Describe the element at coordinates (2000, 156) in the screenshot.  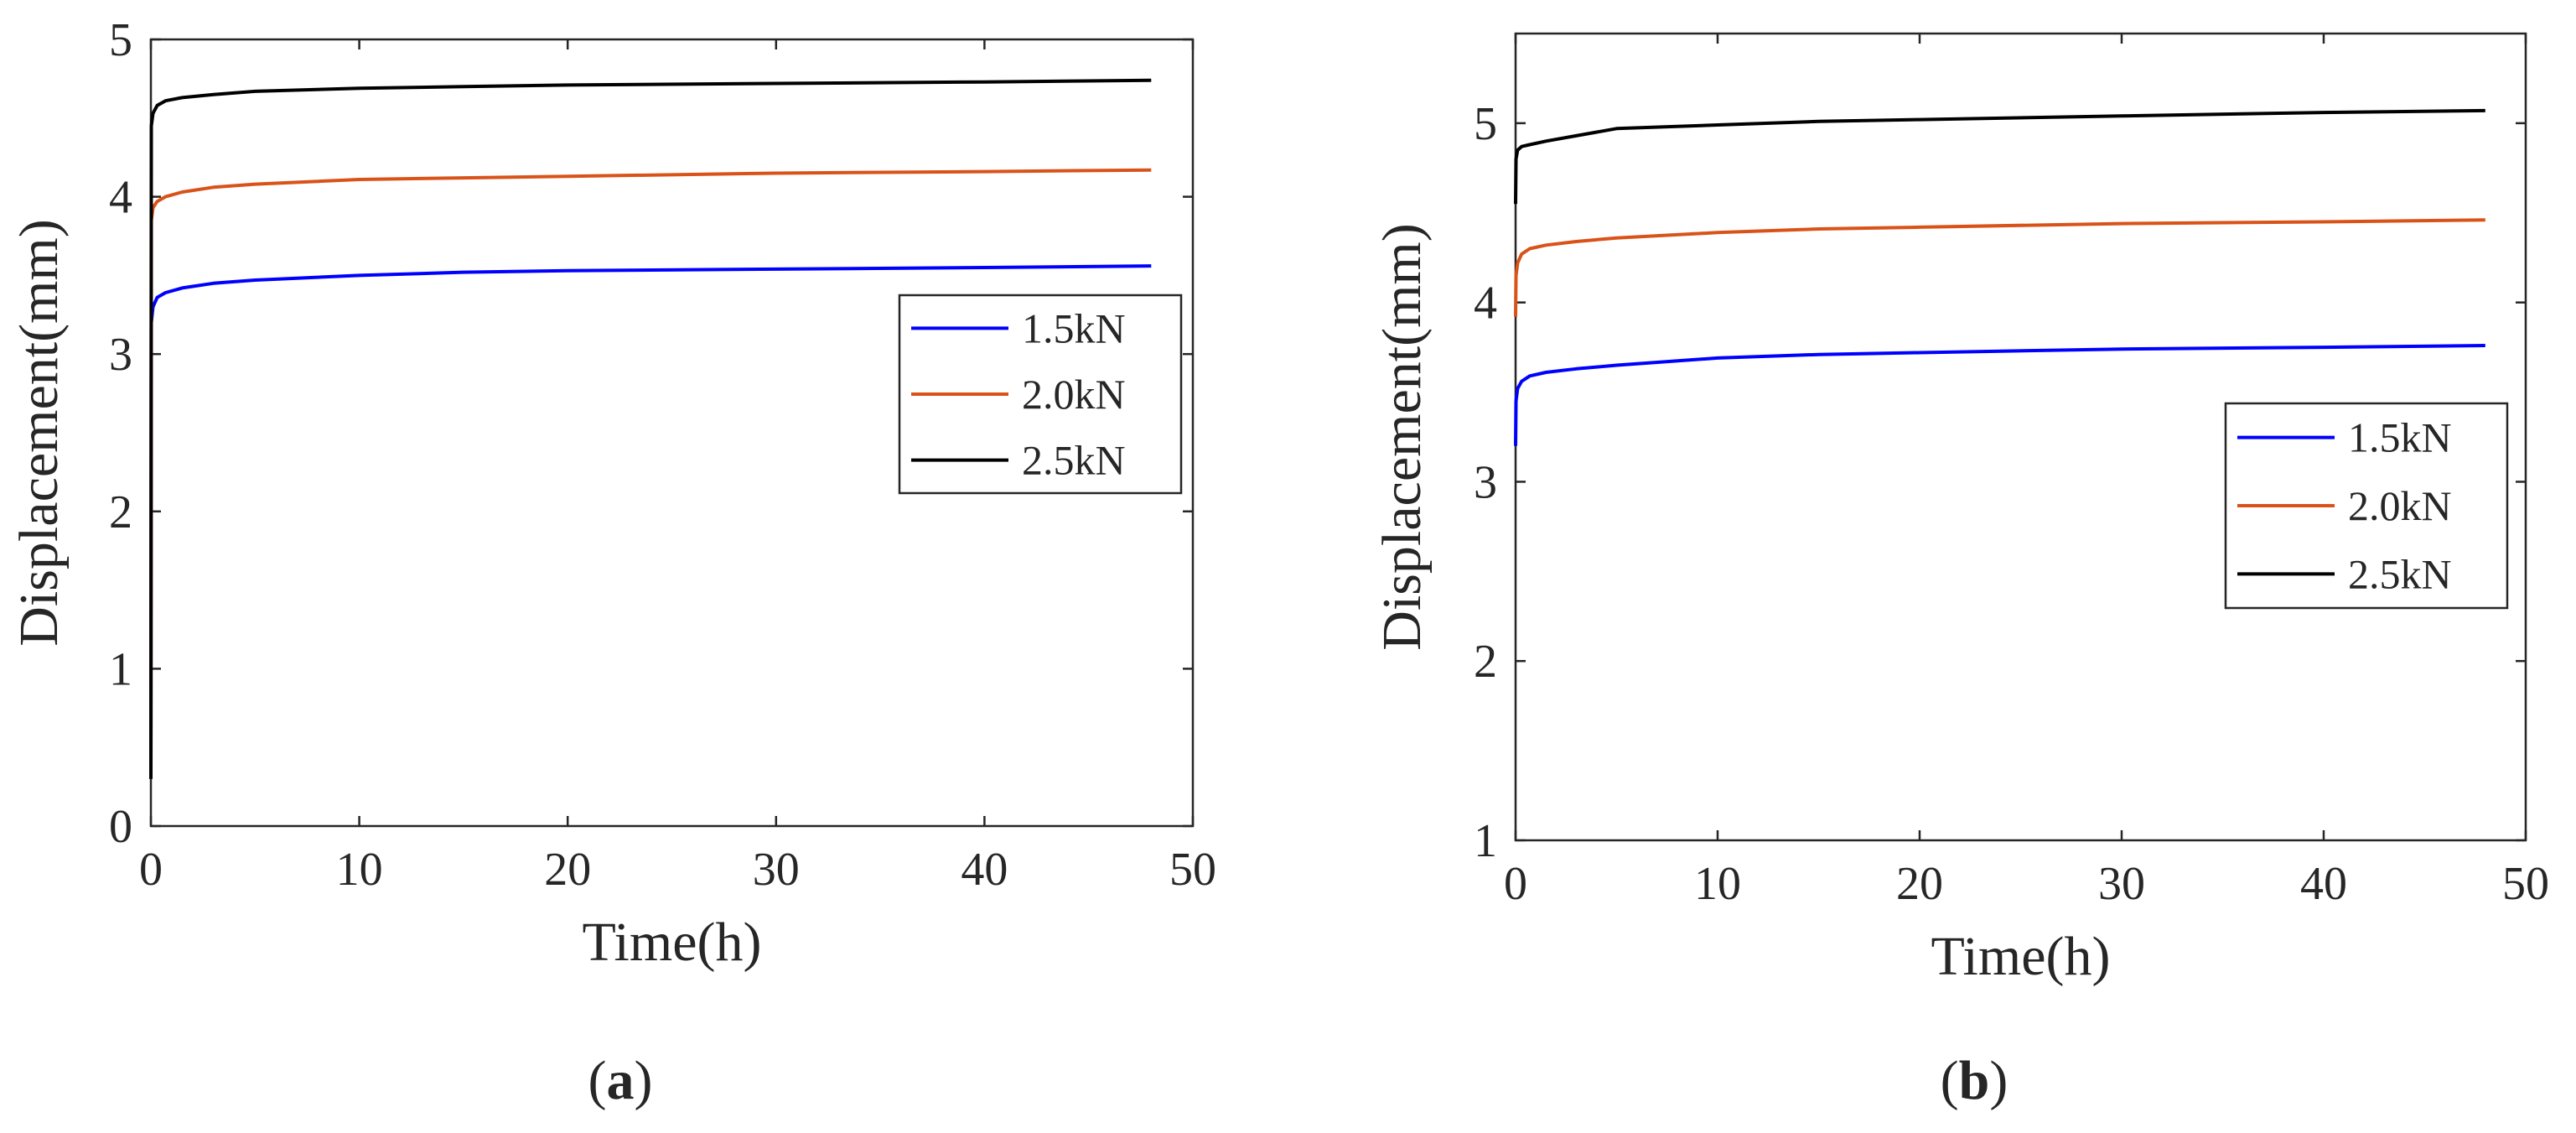
I see `series-line-2.5kN` at that location.